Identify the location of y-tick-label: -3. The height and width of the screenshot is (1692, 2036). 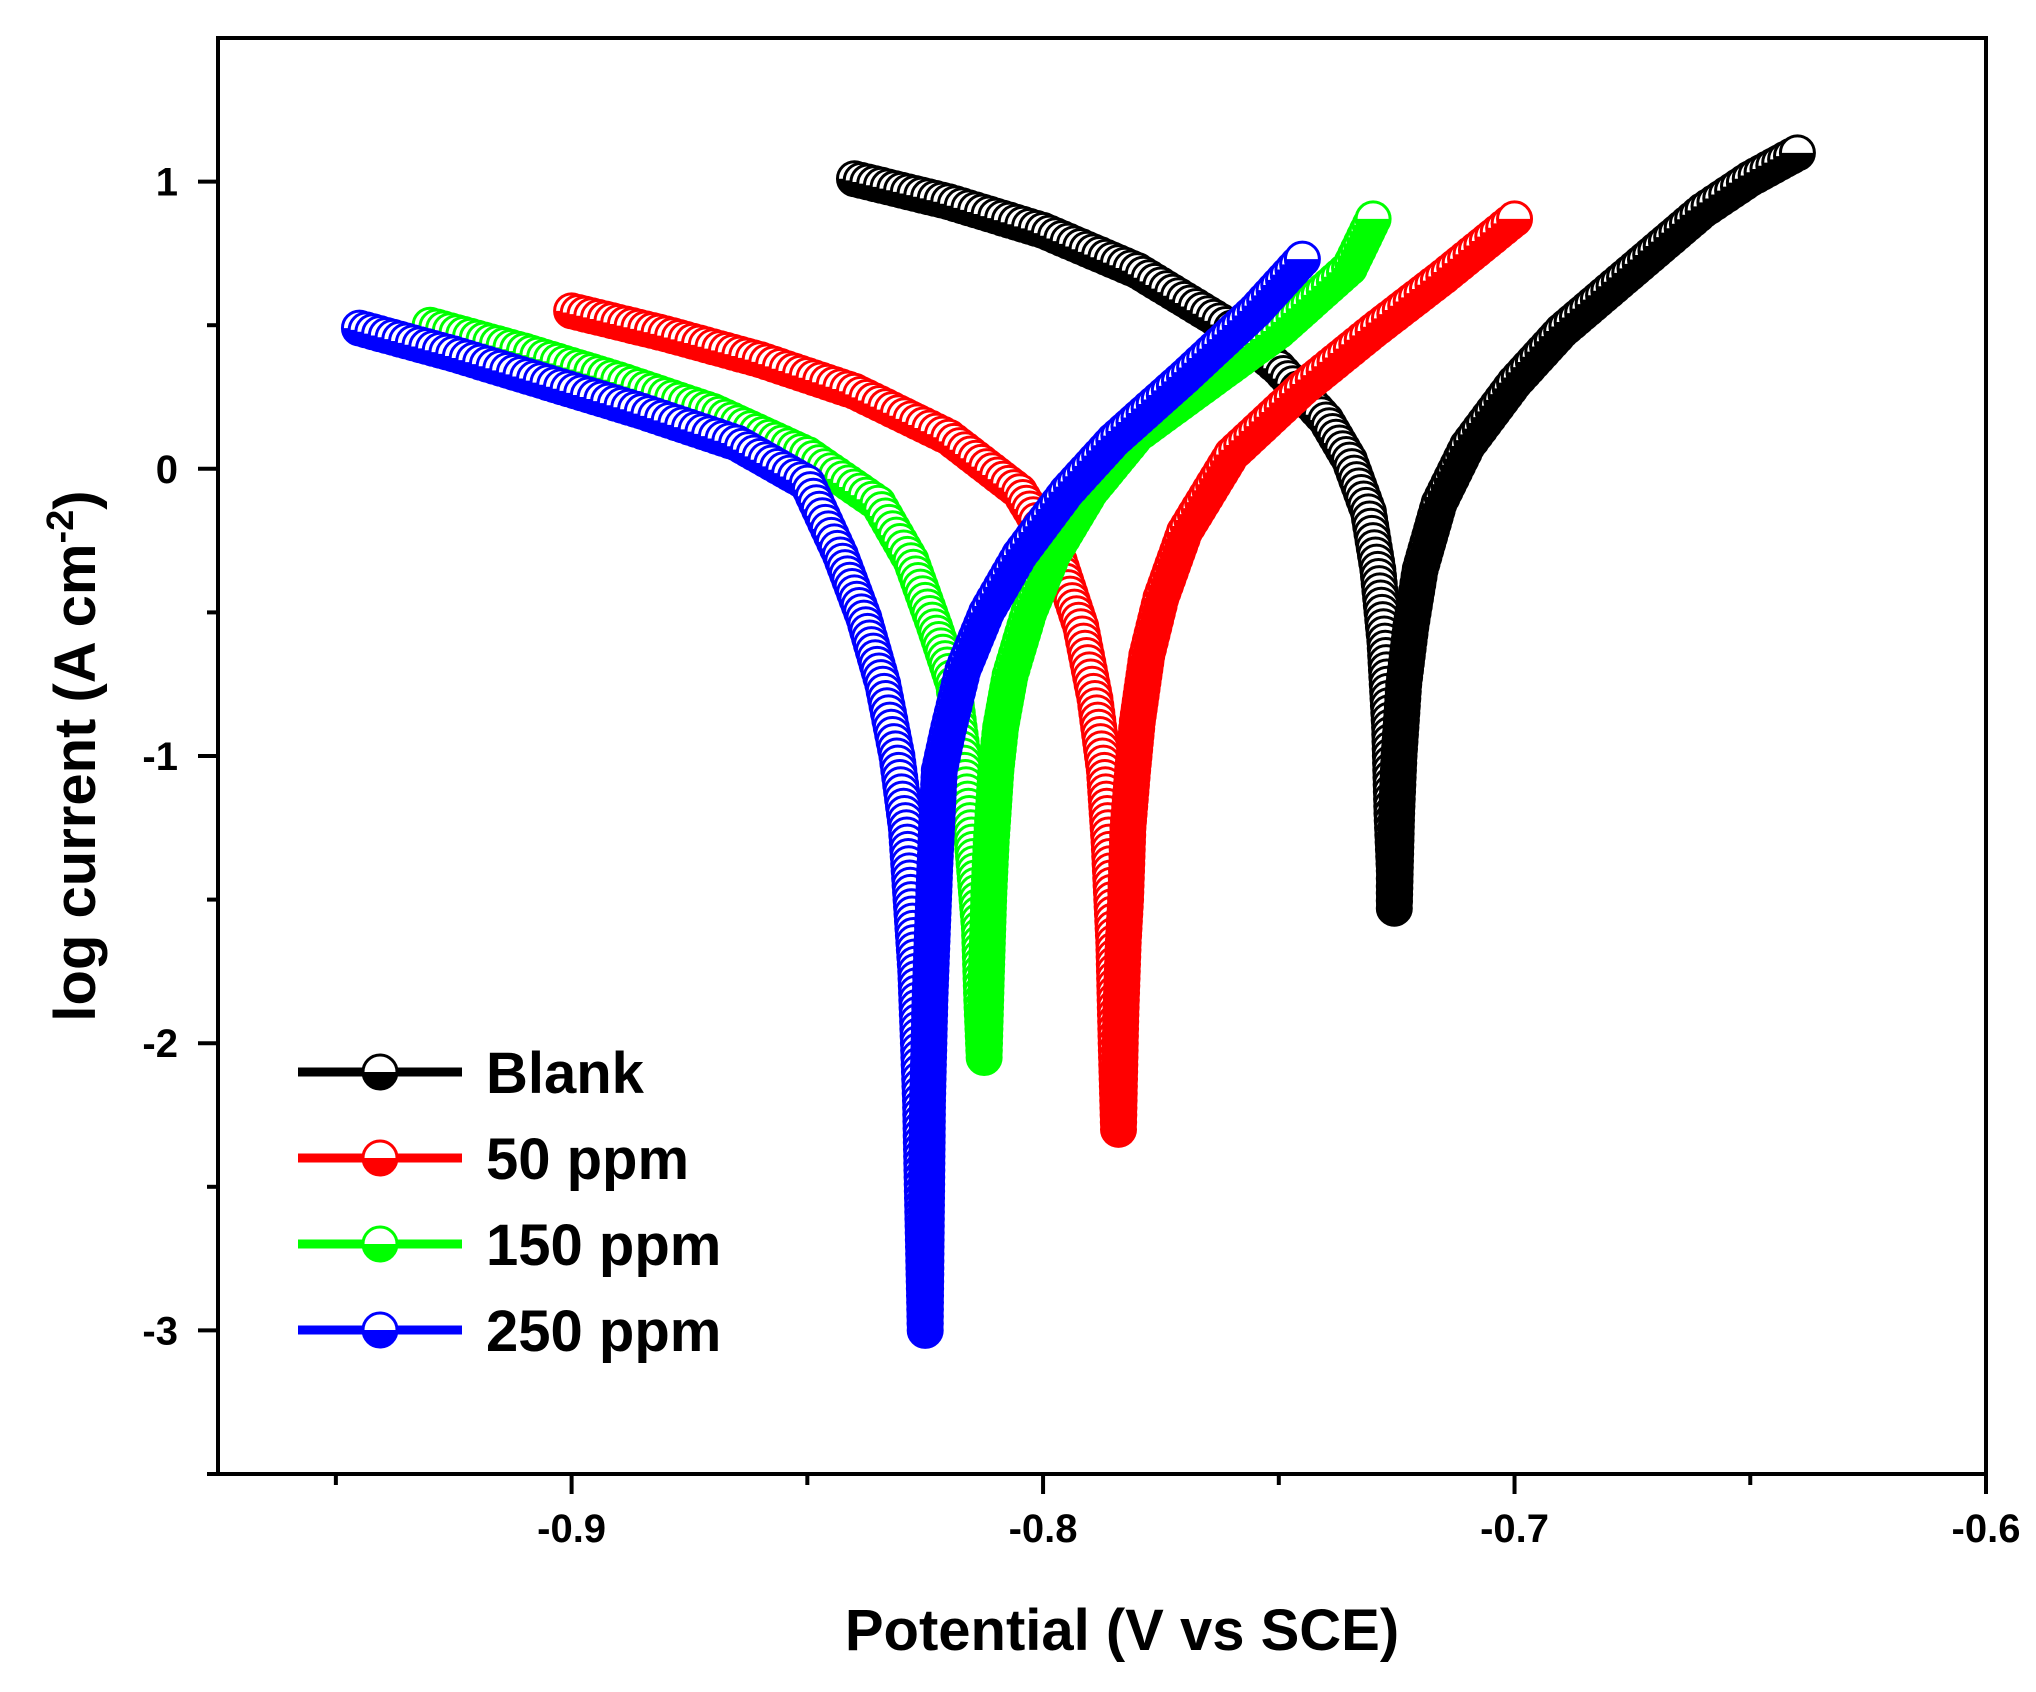
(160, 1331).